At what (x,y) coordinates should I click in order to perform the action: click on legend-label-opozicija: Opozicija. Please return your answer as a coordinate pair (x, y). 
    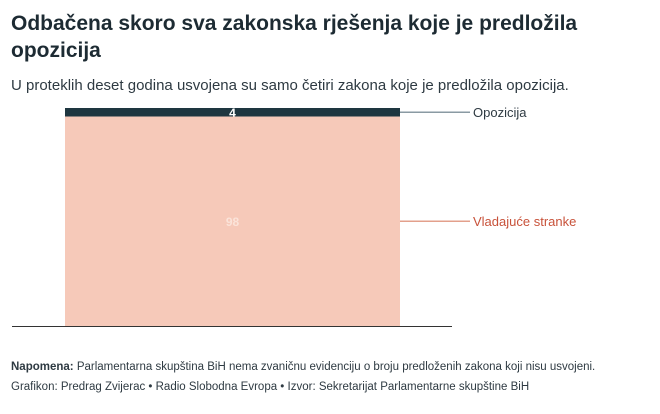
    Looking at the image, I should click on (500, 112).